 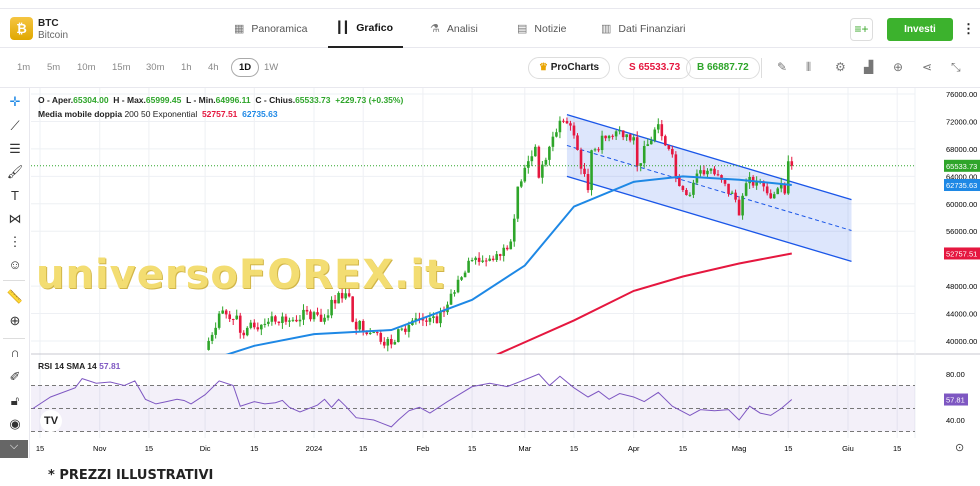 What do you see at coordinates (655, 68) in the screenshot?
I see `sell-price-button: S 65533.73` at bounding box center [655, 68].